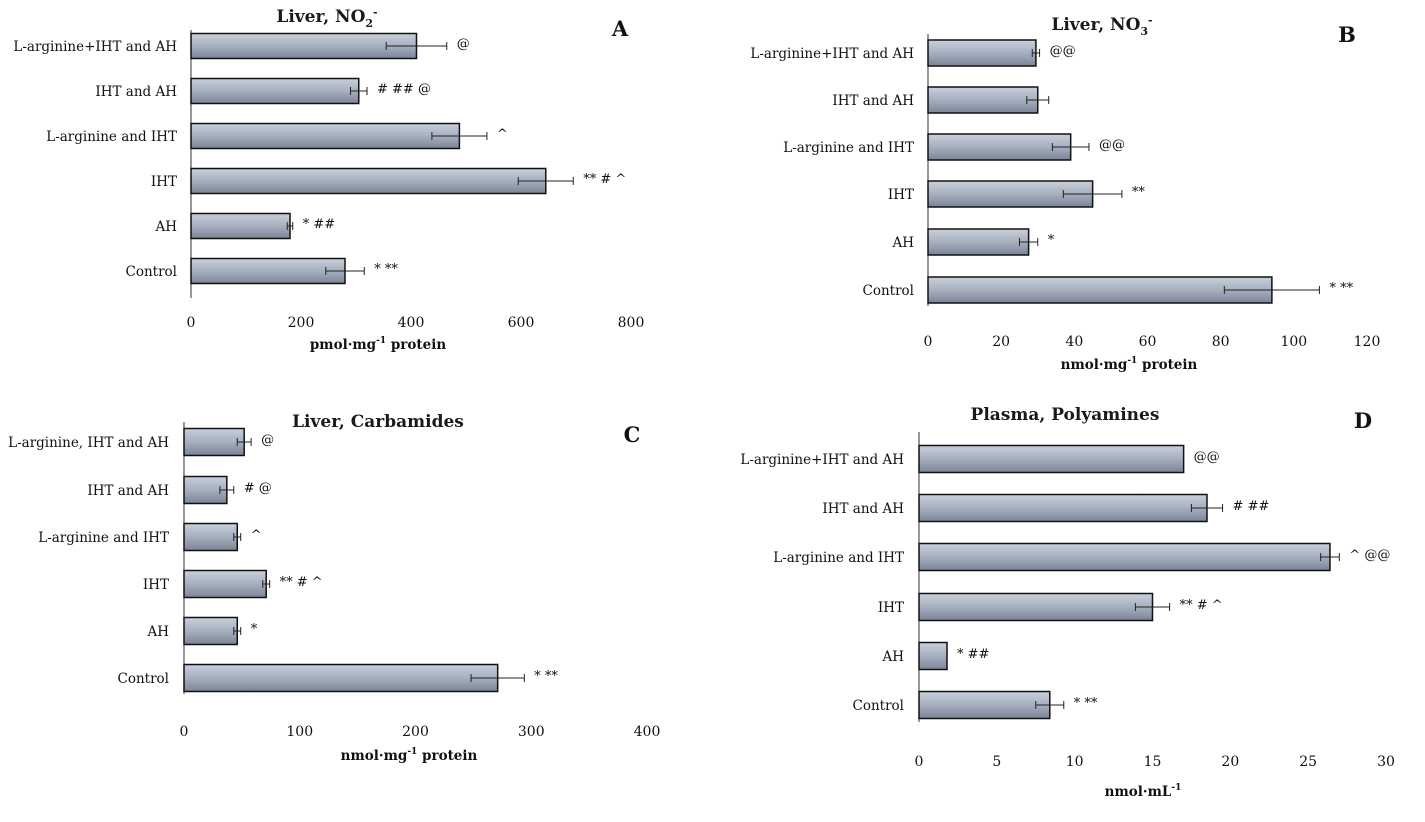 The height and width of the screenshot is (822, 1425). Describe the element at coordinates (1369, 555) in the screenshot. I see `significance-mark: ^ @@` at that location.